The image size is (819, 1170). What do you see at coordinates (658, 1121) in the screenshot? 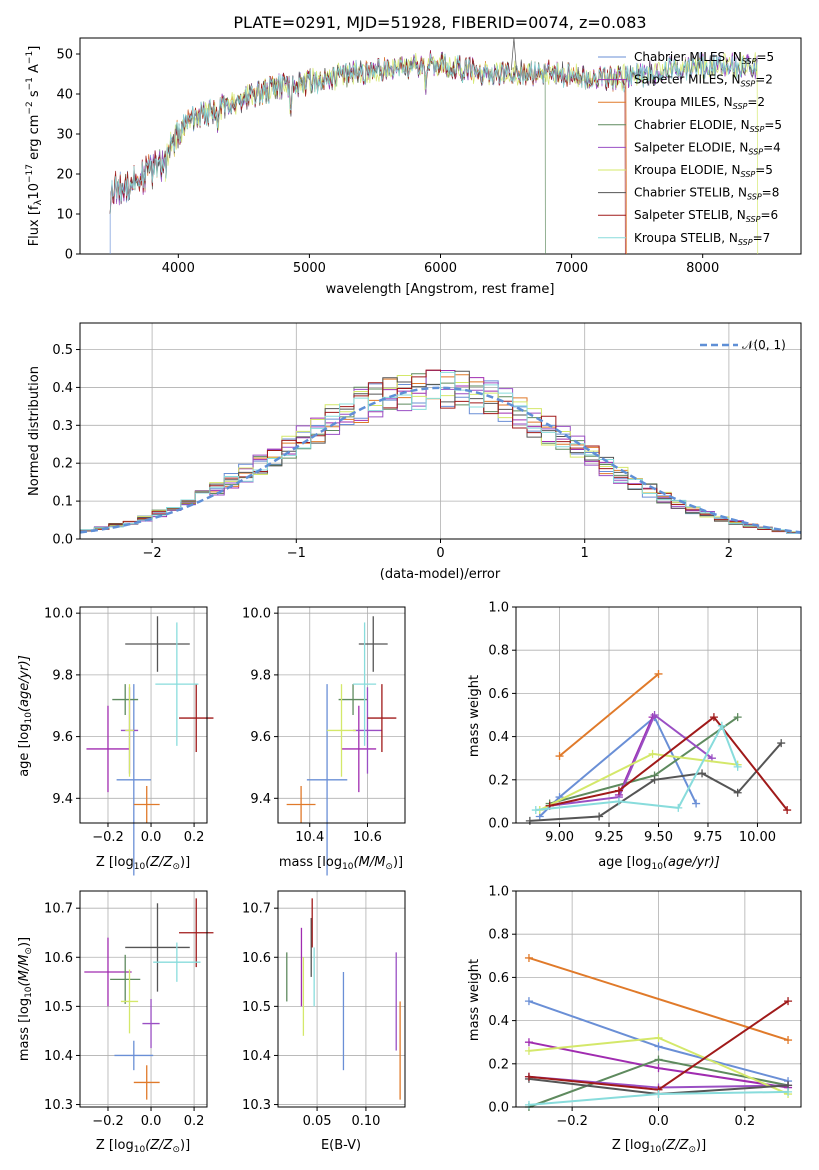
I see `z-weight-xtick-label: 0.0` at bounding box center [658, 1121].